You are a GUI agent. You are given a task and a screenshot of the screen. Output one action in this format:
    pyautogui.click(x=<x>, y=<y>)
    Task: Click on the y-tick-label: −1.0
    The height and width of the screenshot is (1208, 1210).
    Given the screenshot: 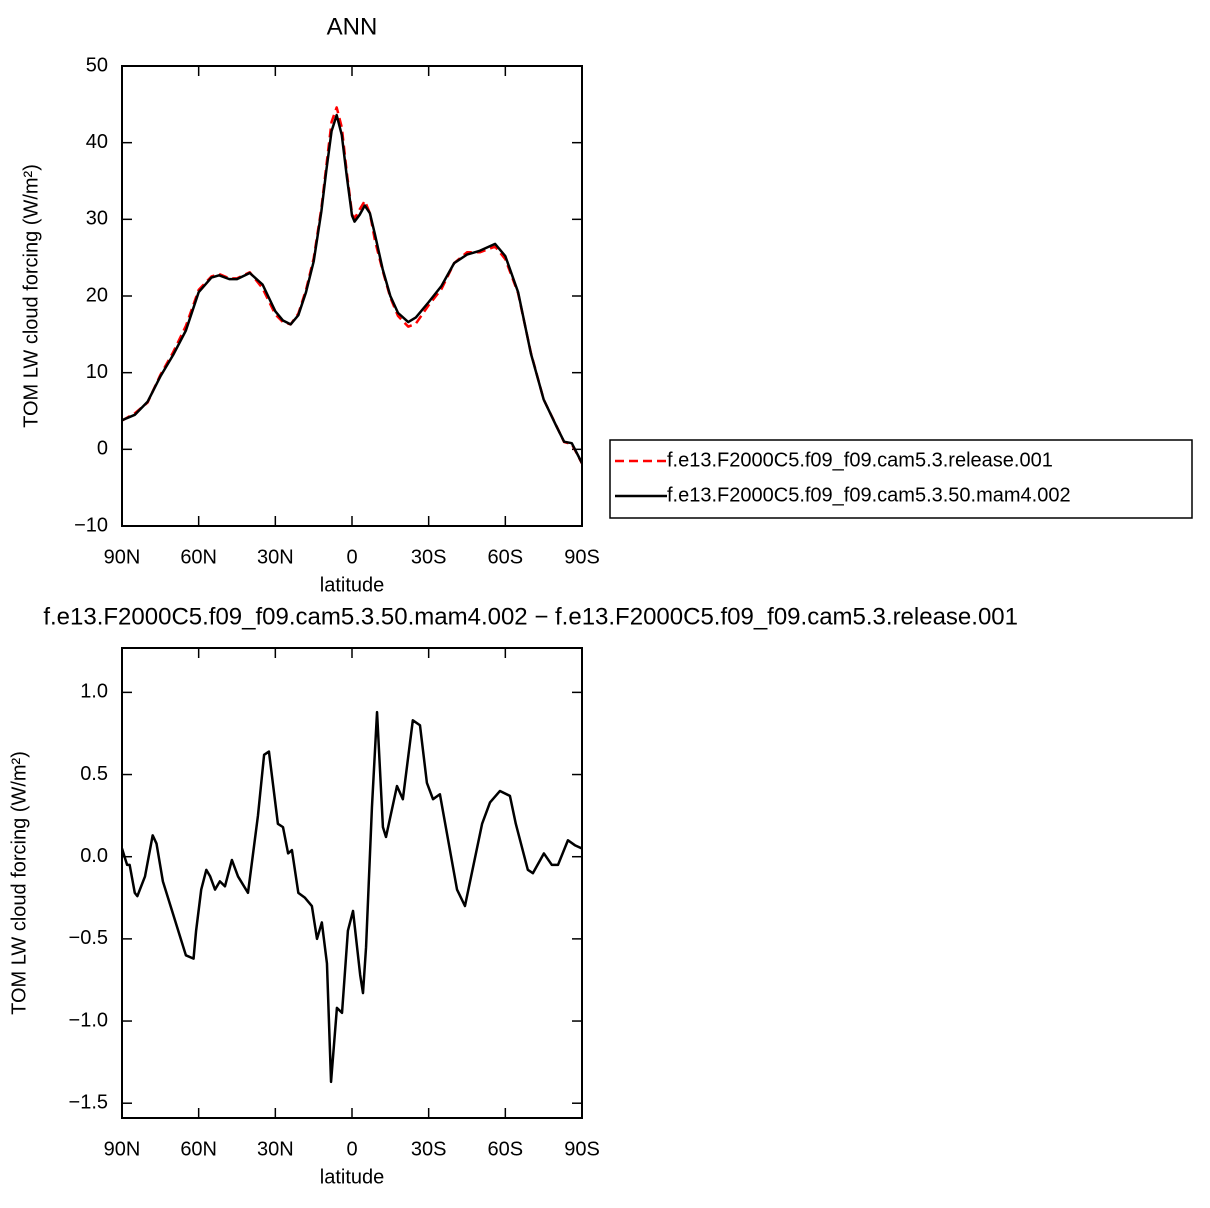 What is the action you would take?
    pyautogui.click(x=88, y=1020)
    